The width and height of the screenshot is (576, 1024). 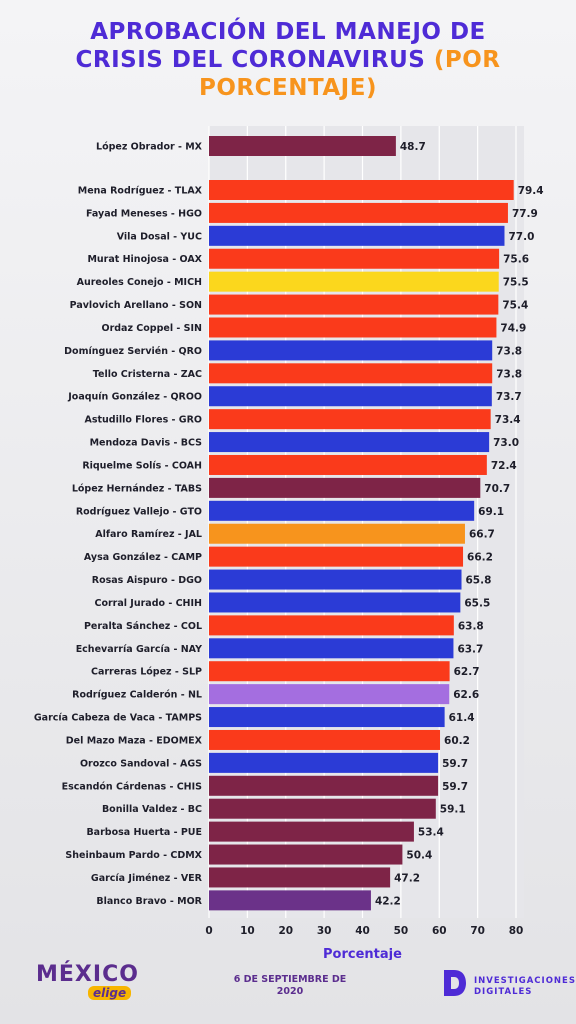 What do you see at coordinates (521, 237) in the screenshot?
I see `data-label: 77.0` at bounding box center [521, 237].